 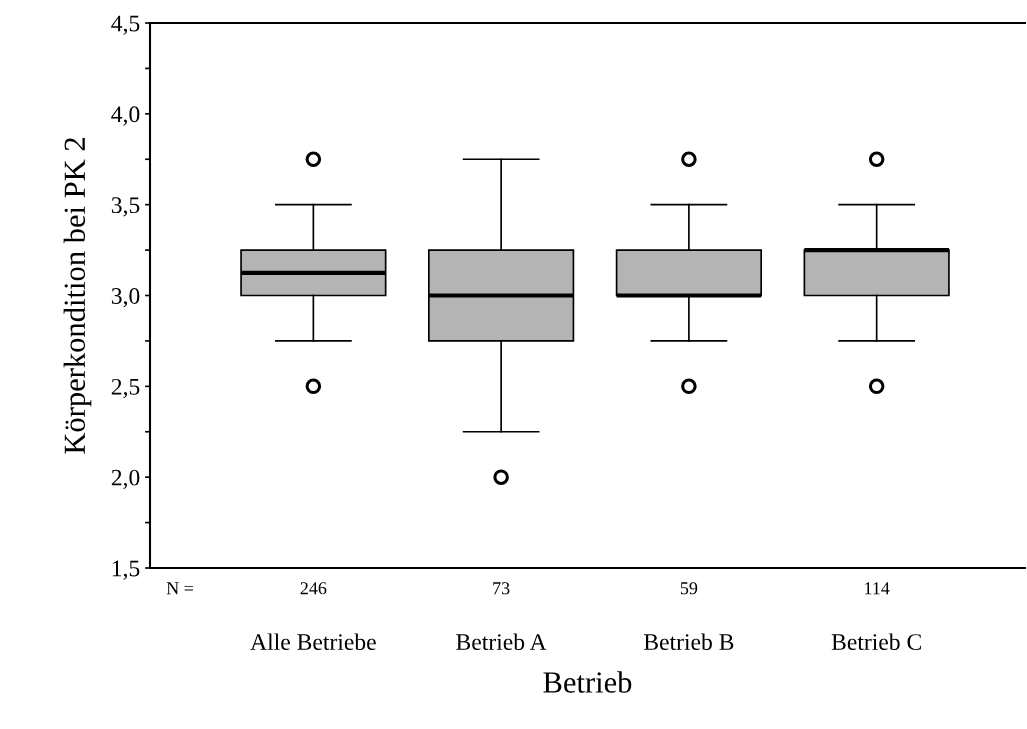 I want to click on x-tick-label: Betrieb A, so click(x=501, y=642).